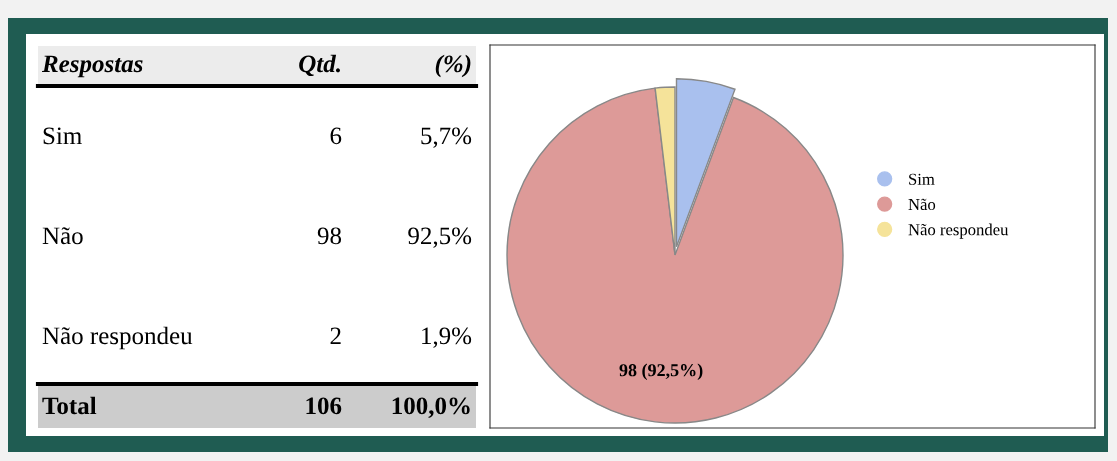 The image size is (1117, 461). Describe the element at coordinates (62, 136) in the screenshot. I see `category-label: Sim` at that location.